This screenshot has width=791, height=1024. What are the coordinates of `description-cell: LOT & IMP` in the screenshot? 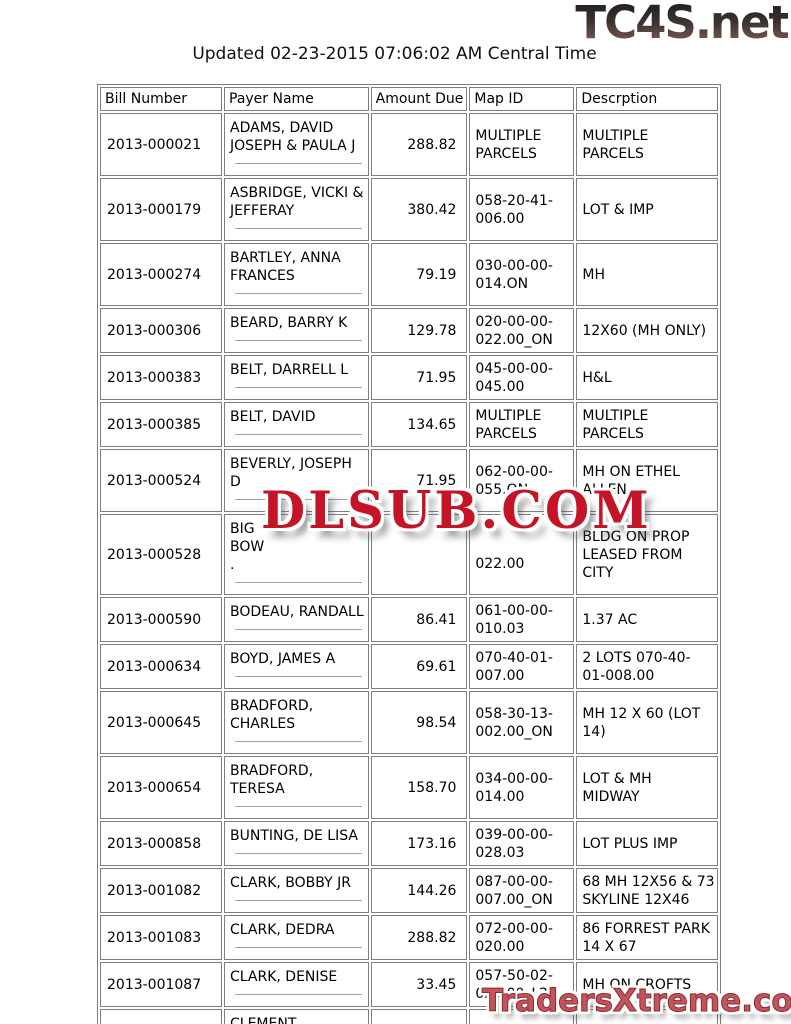 It's located at (647, 209).